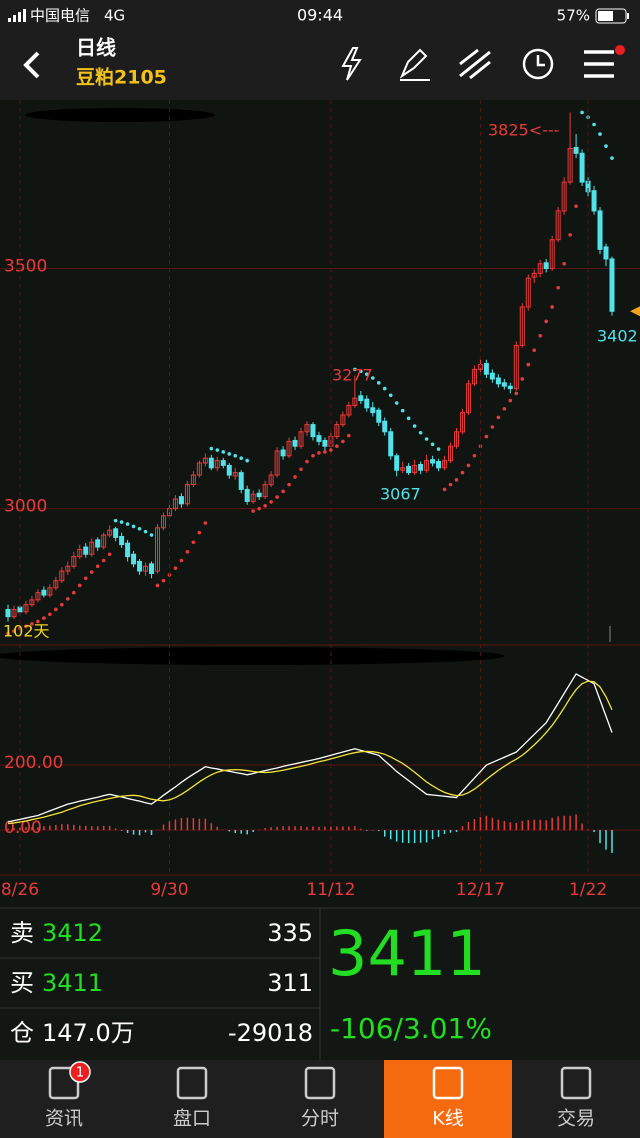  What do you see at coordinates (33, 763) in the screenshot?
I see `y-tick-label: 200.00` at bounding box center [33, 763].